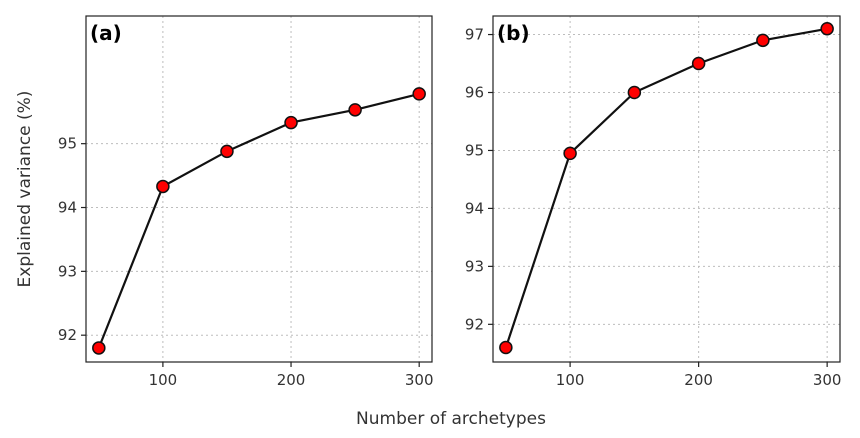  What do you see at coordinates (25, 189) in the screenshot?
I see `panel-a-y-axis-label: Explained variance (%)` at bounding box center [25, 189].